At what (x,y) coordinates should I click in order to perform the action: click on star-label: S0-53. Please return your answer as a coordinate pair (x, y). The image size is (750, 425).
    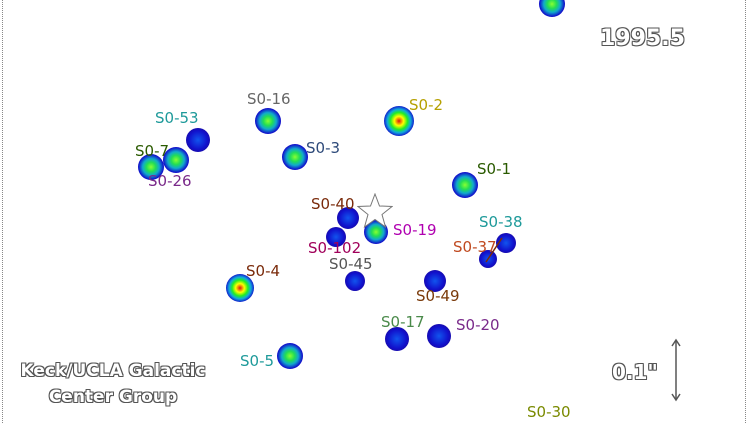
    Looking at the image, I should click on (177, 118).